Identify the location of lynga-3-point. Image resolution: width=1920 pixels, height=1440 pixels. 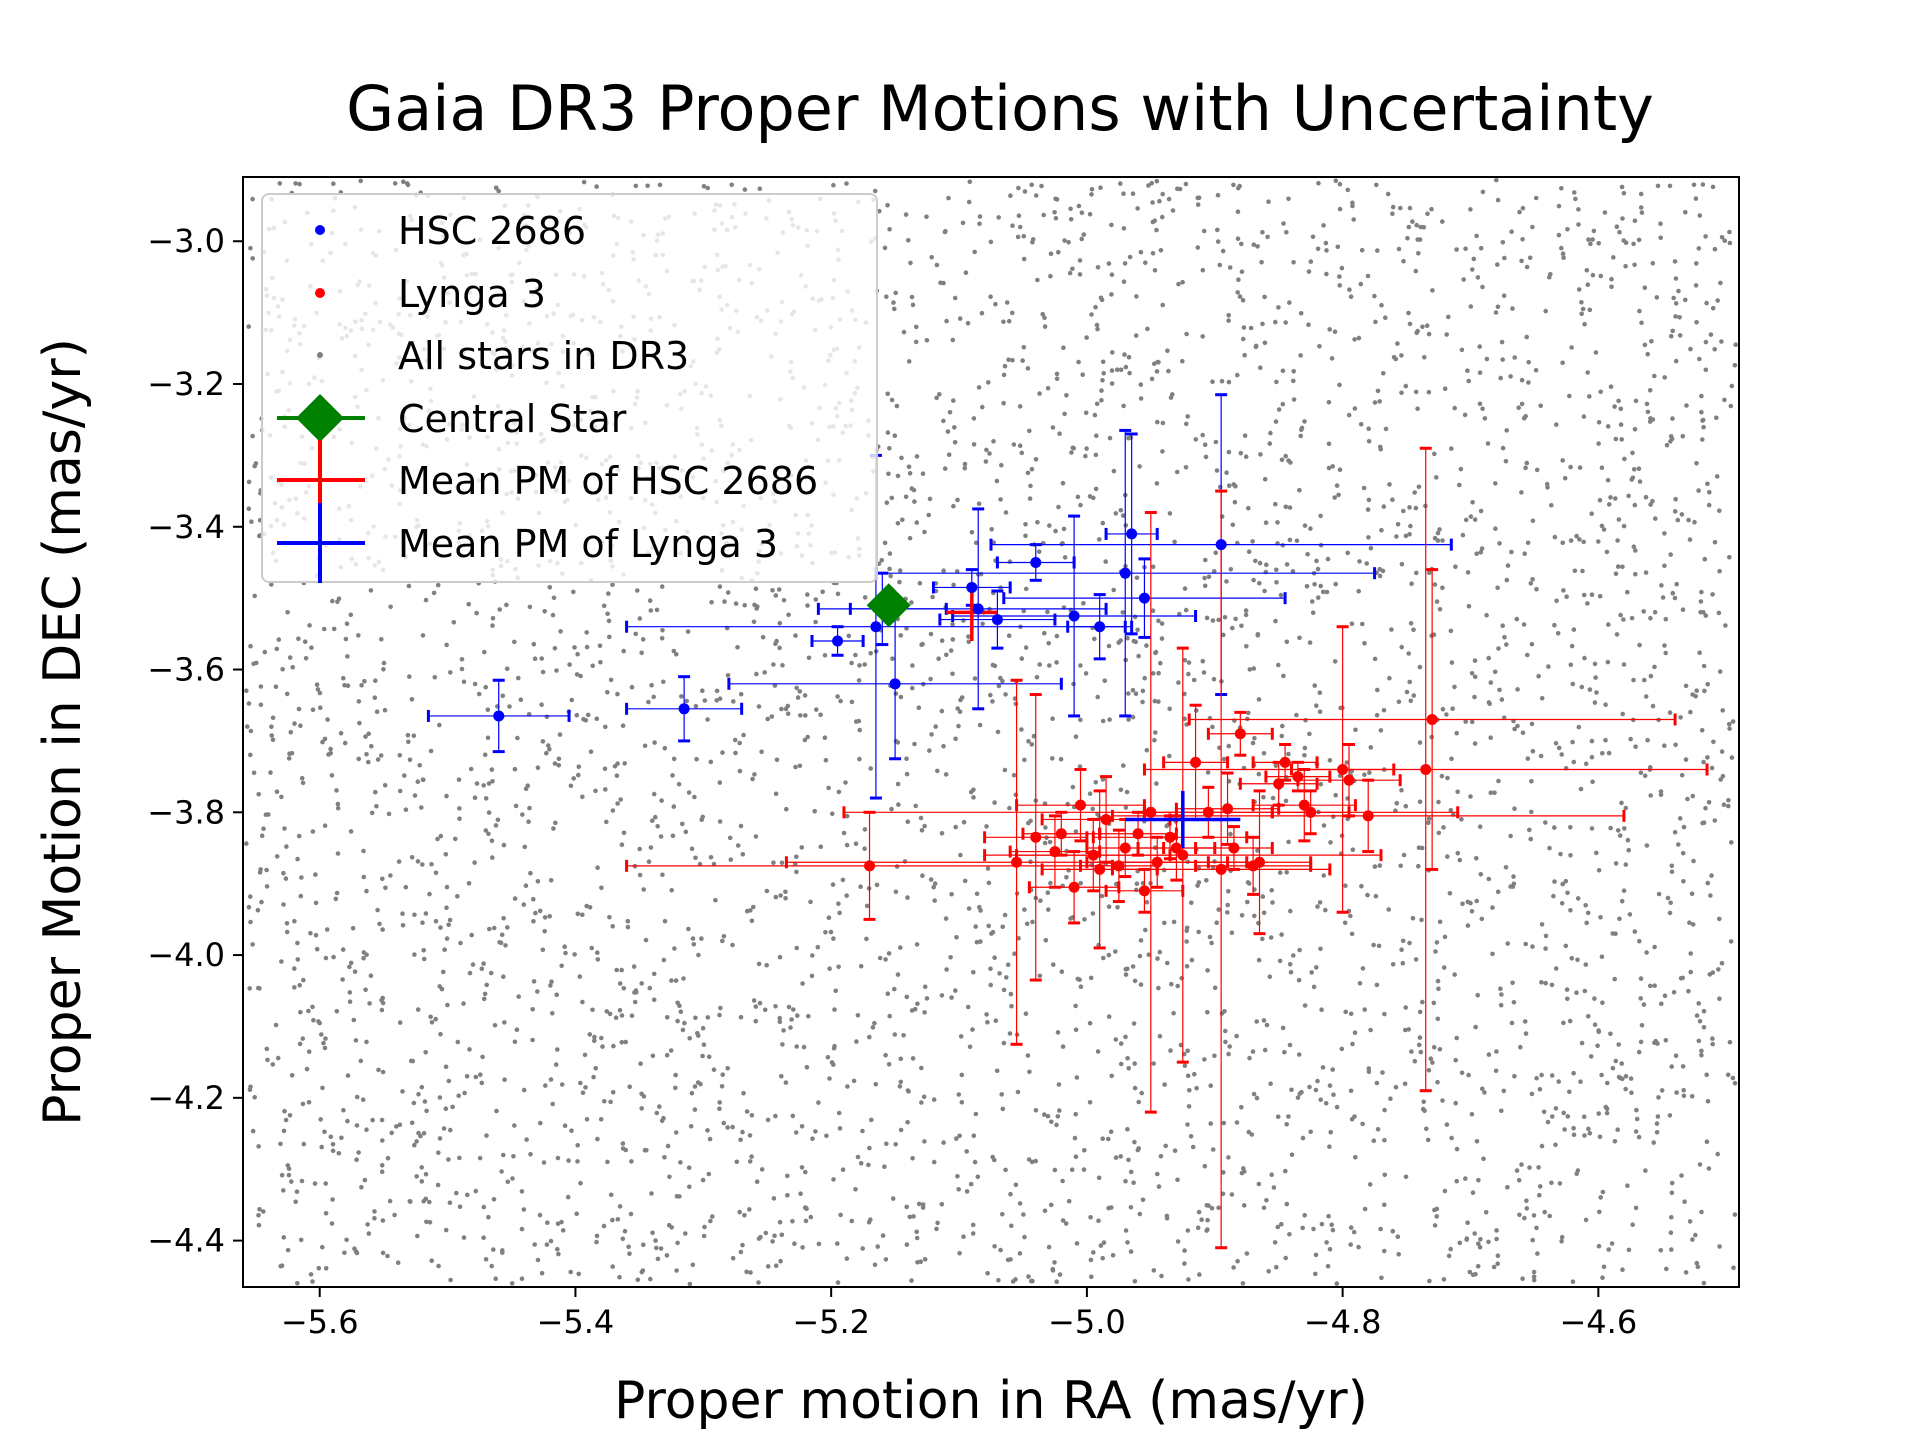
(1368, 816).